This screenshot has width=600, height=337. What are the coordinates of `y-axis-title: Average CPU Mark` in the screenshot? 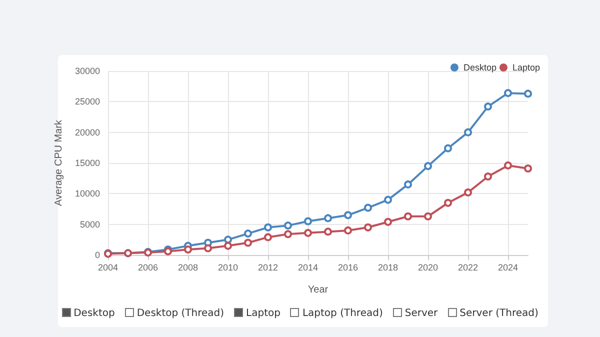 It's located at (59, 162).